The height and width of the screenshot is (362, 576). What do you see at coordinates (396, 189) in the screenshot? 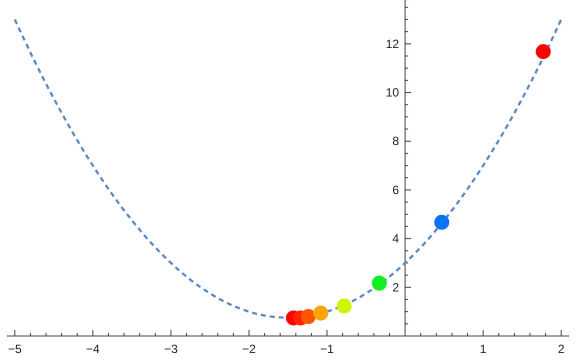
I see `y-tick-label: 6` at bounding box center [396, 189].